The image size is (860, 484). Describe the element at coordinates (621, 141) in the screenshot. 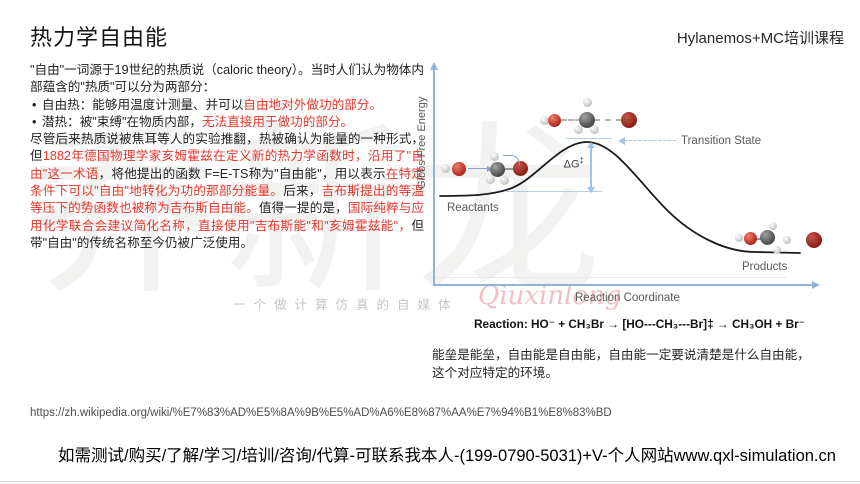

I see `transition-state-arrowhead-icon` at that location.